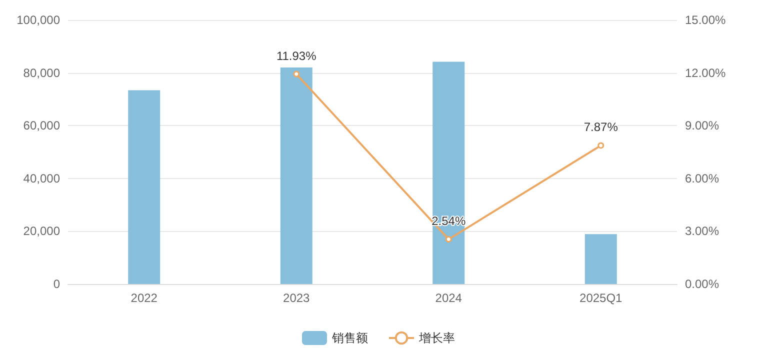 This screenshot has height=356, width=757. I want to click on y-tick-label: 0, so click(56, 284).